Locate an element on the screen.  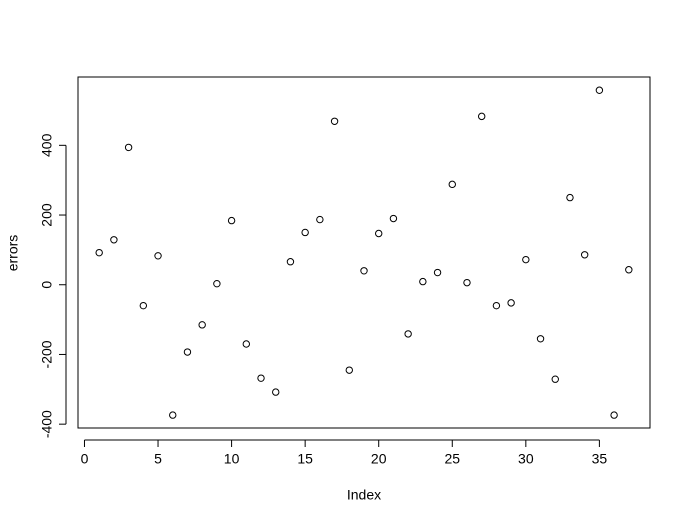
y-tick-label: -400 is located at coordinates (47, 424).